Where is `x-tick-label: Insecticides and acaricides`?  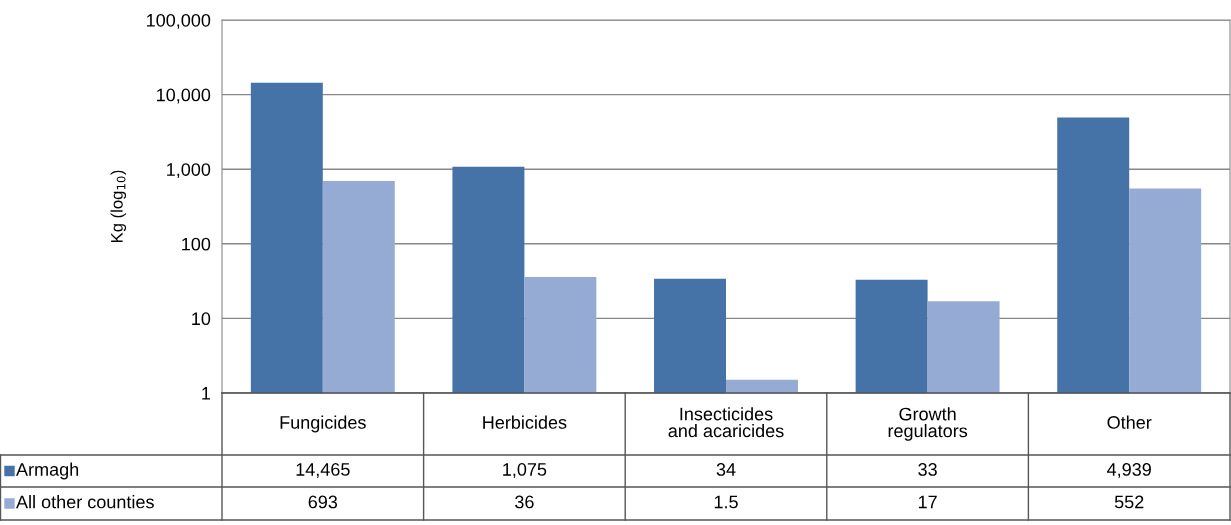
x-tick-label: Insecticides and acaricides is located at coordinates (726, 422).